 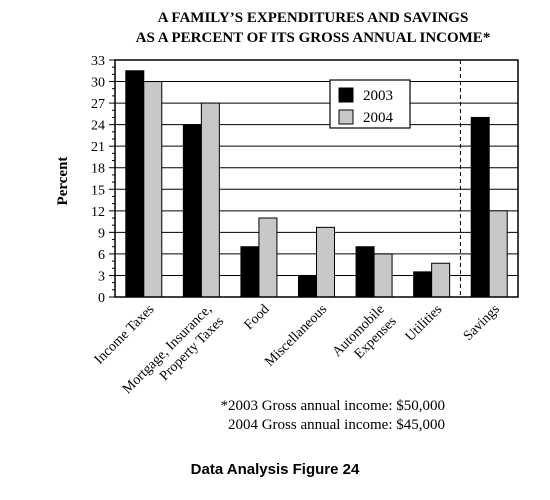 I want to click on y-tick-label: 9, so click(x=101, y=233).